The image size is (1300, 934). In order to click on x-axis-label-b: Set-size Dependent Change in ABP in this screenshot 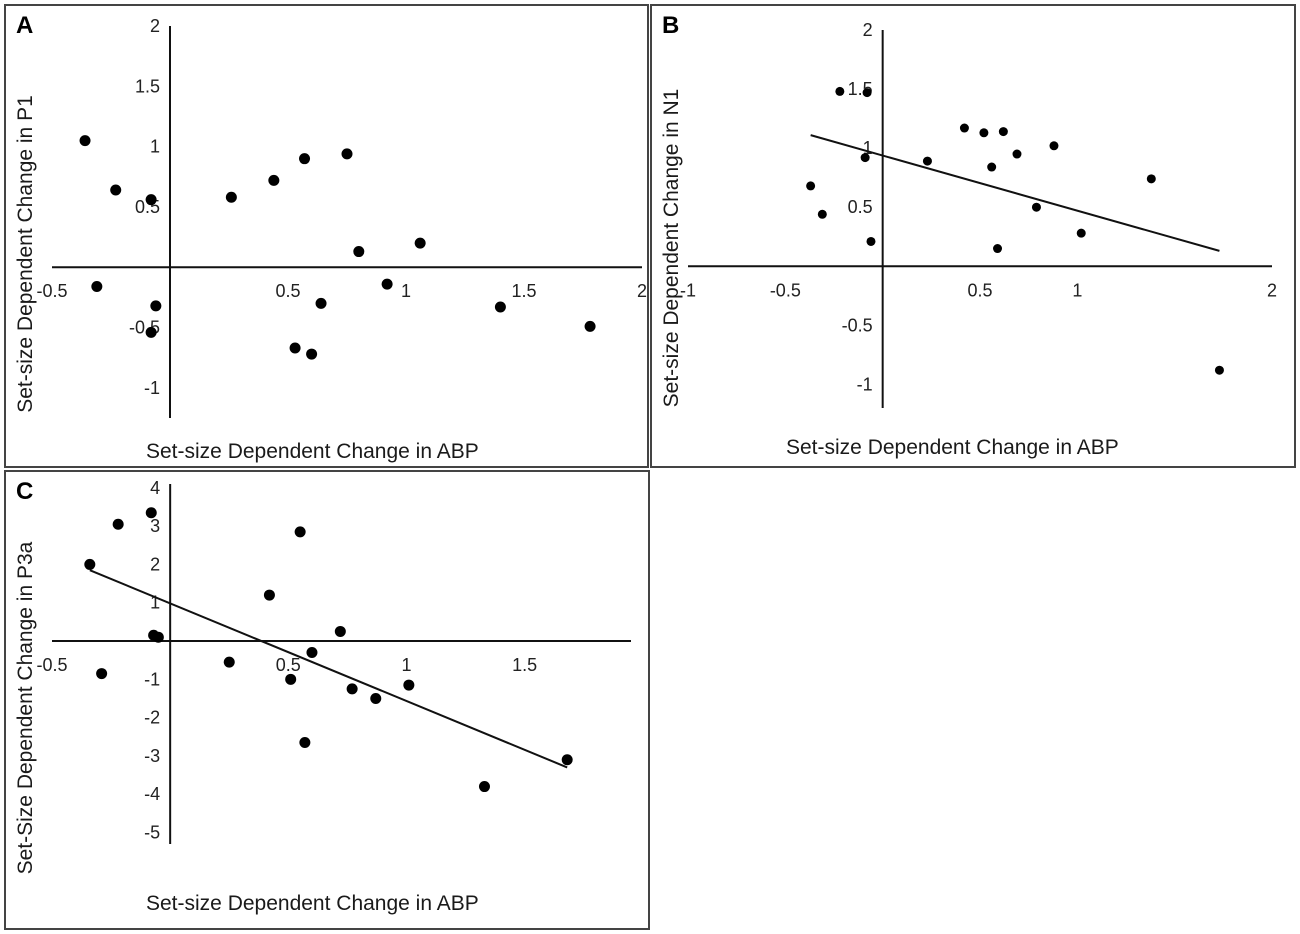, I will do `click(952, 447)`.